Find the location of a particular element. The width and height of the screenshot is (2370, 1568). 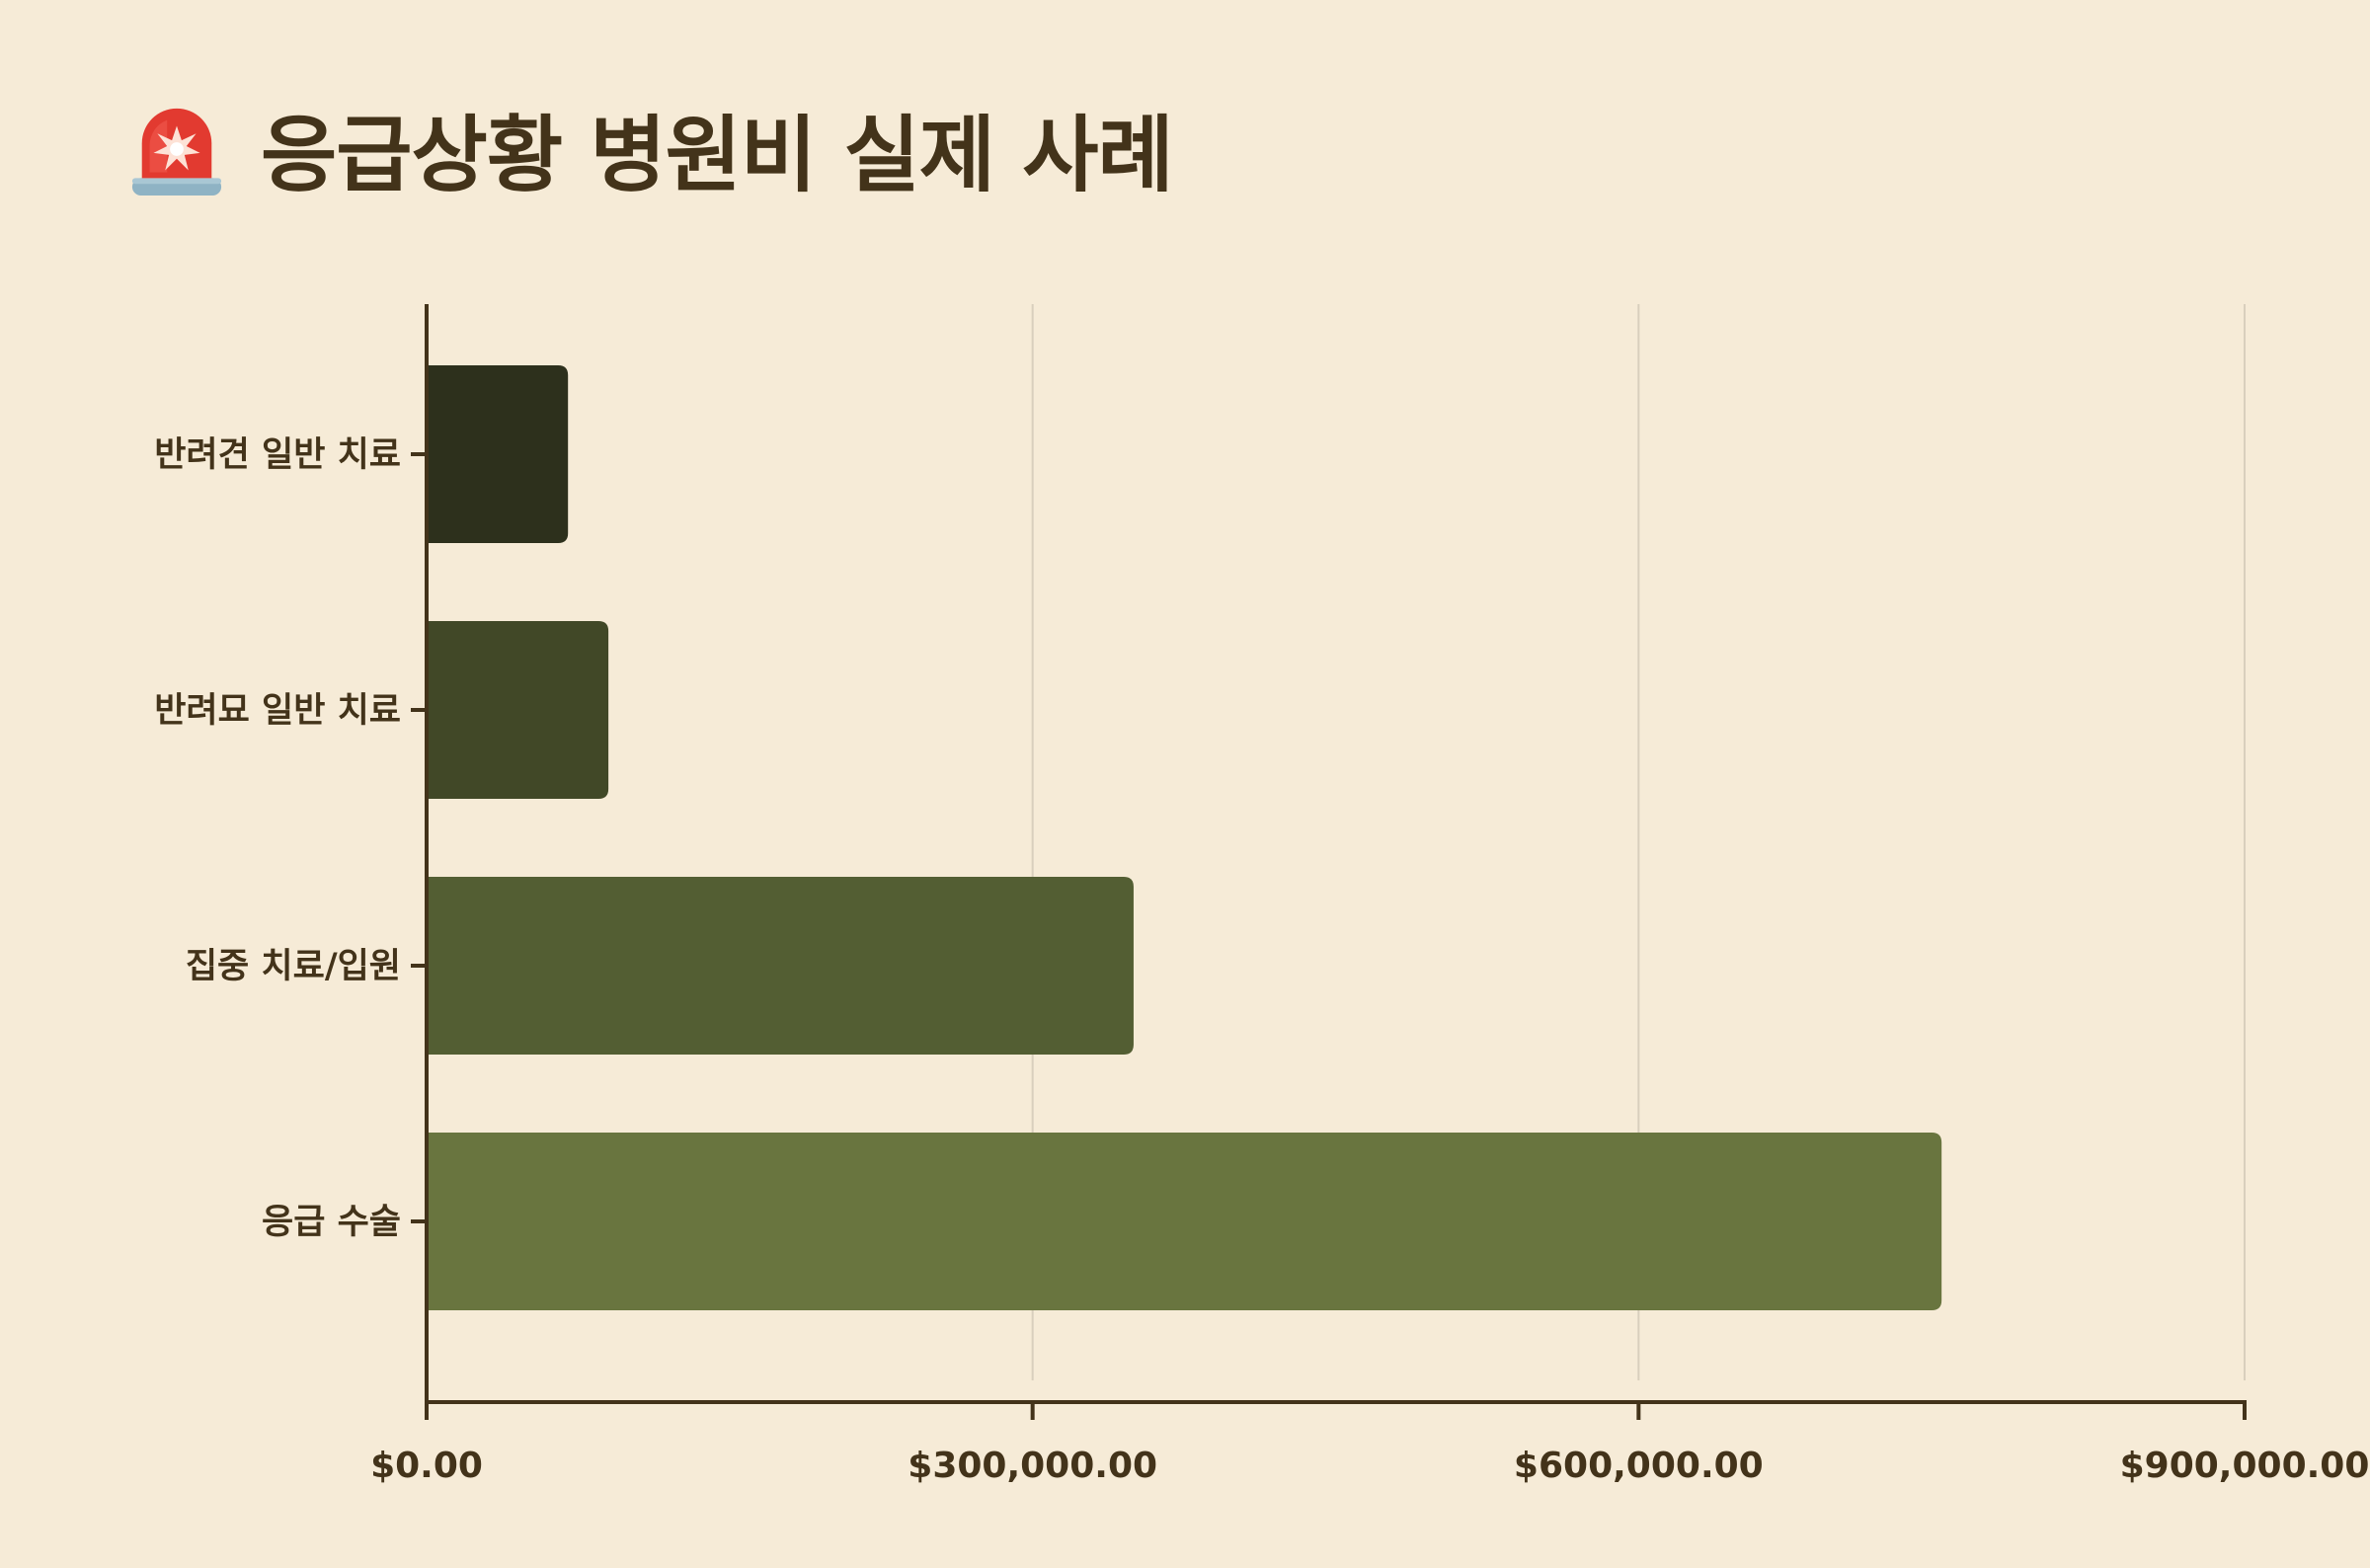

chart-title: 응급상황 병원비 실제 사례 is located at coordinates (718, 154).